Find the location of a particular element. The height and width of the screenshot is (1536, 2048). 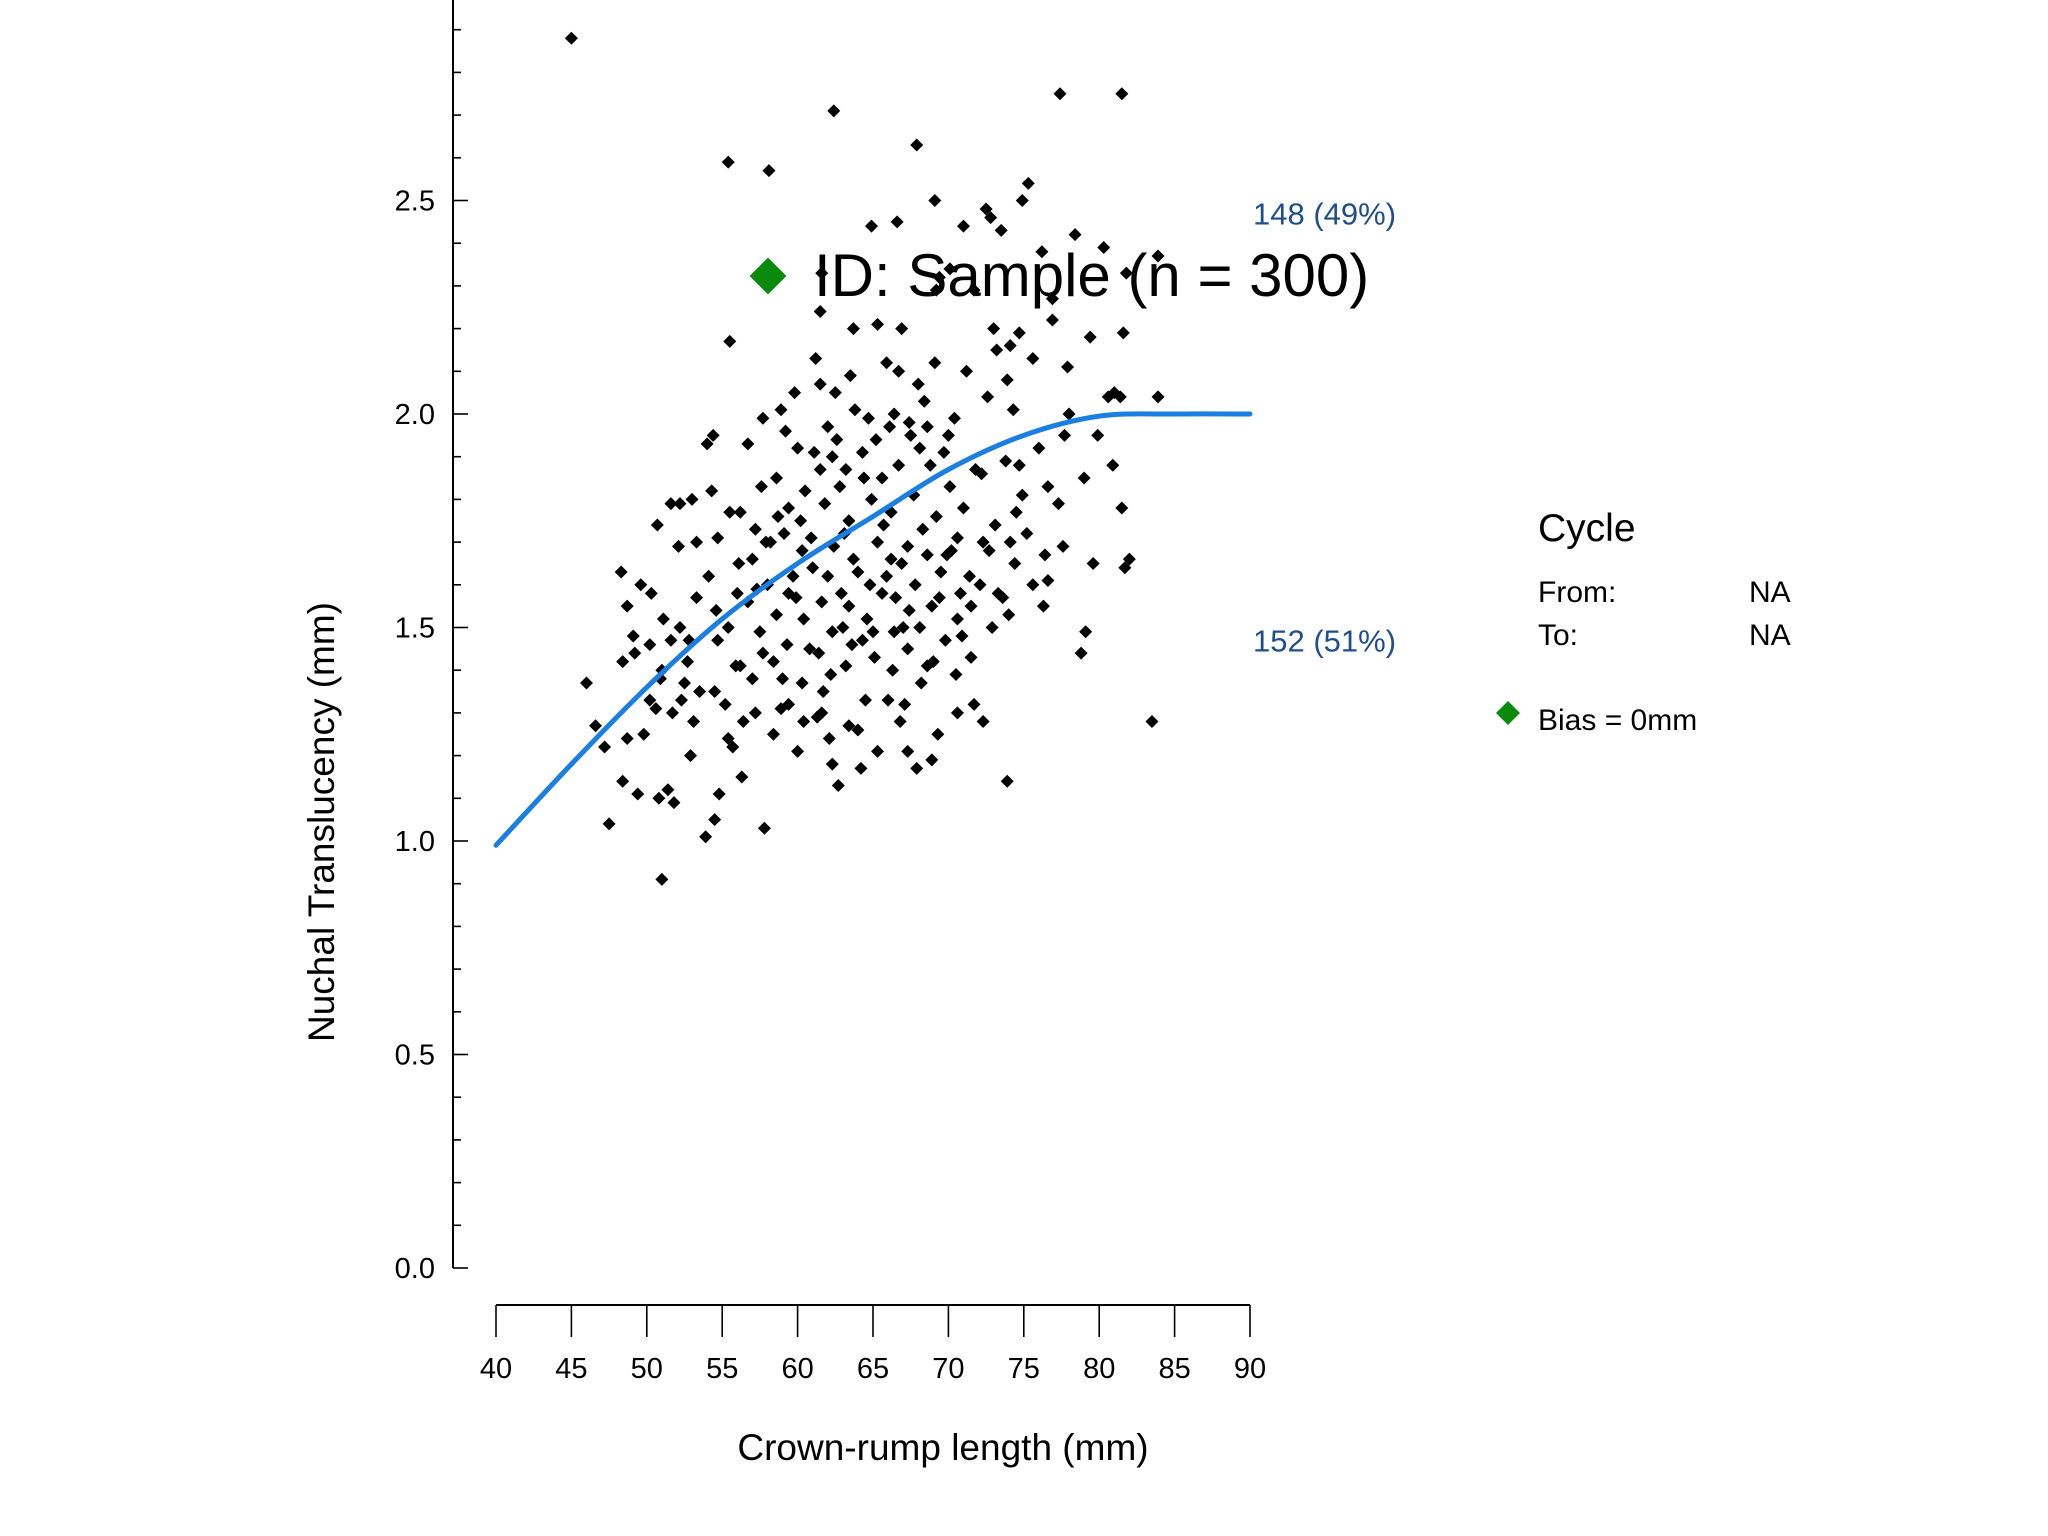

x-tick-label: 55 is located at coordinates (722, 1369).